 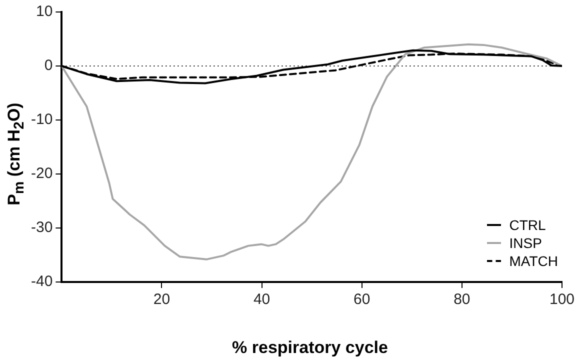 What do you see at coordinates (161, 299) in the screenshot?
I see `x-tick-label: 20` at bounding box center [161, 299].